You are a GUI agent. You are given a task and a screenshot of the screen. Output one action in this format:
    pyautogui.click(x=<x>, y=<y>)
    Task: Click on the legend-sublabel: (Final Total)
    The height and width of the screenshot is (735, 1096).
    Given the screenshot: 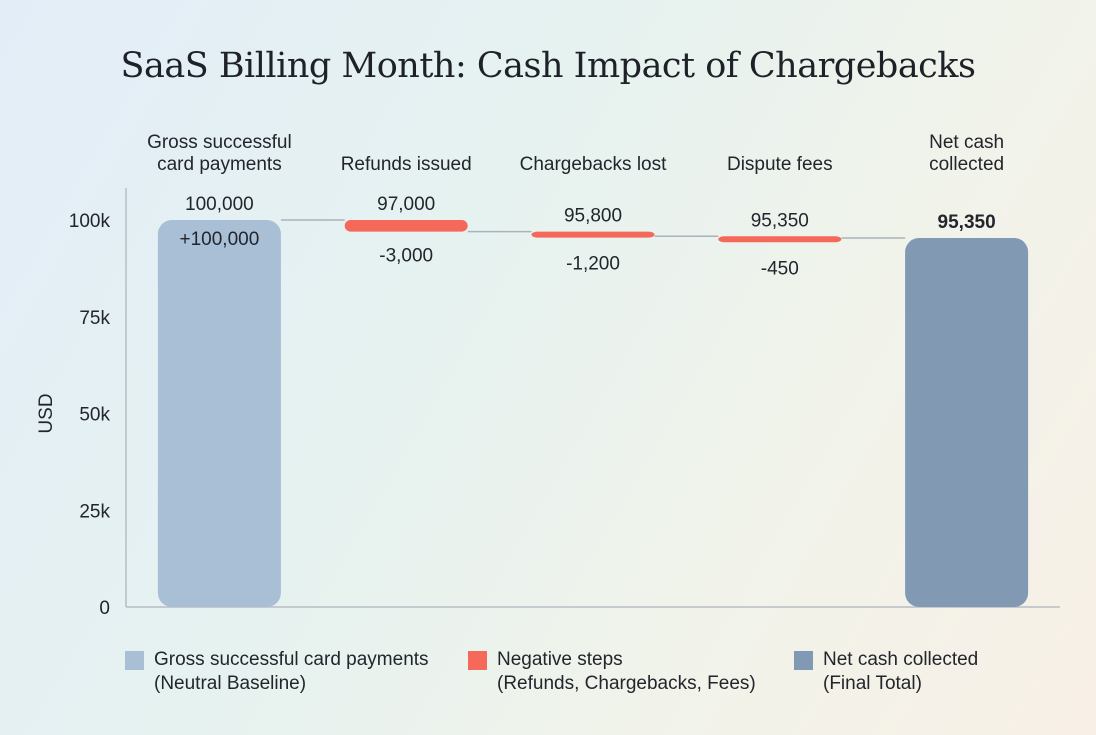 What is the action you would take?
    pyautogui.click(x=872, y=683)
    